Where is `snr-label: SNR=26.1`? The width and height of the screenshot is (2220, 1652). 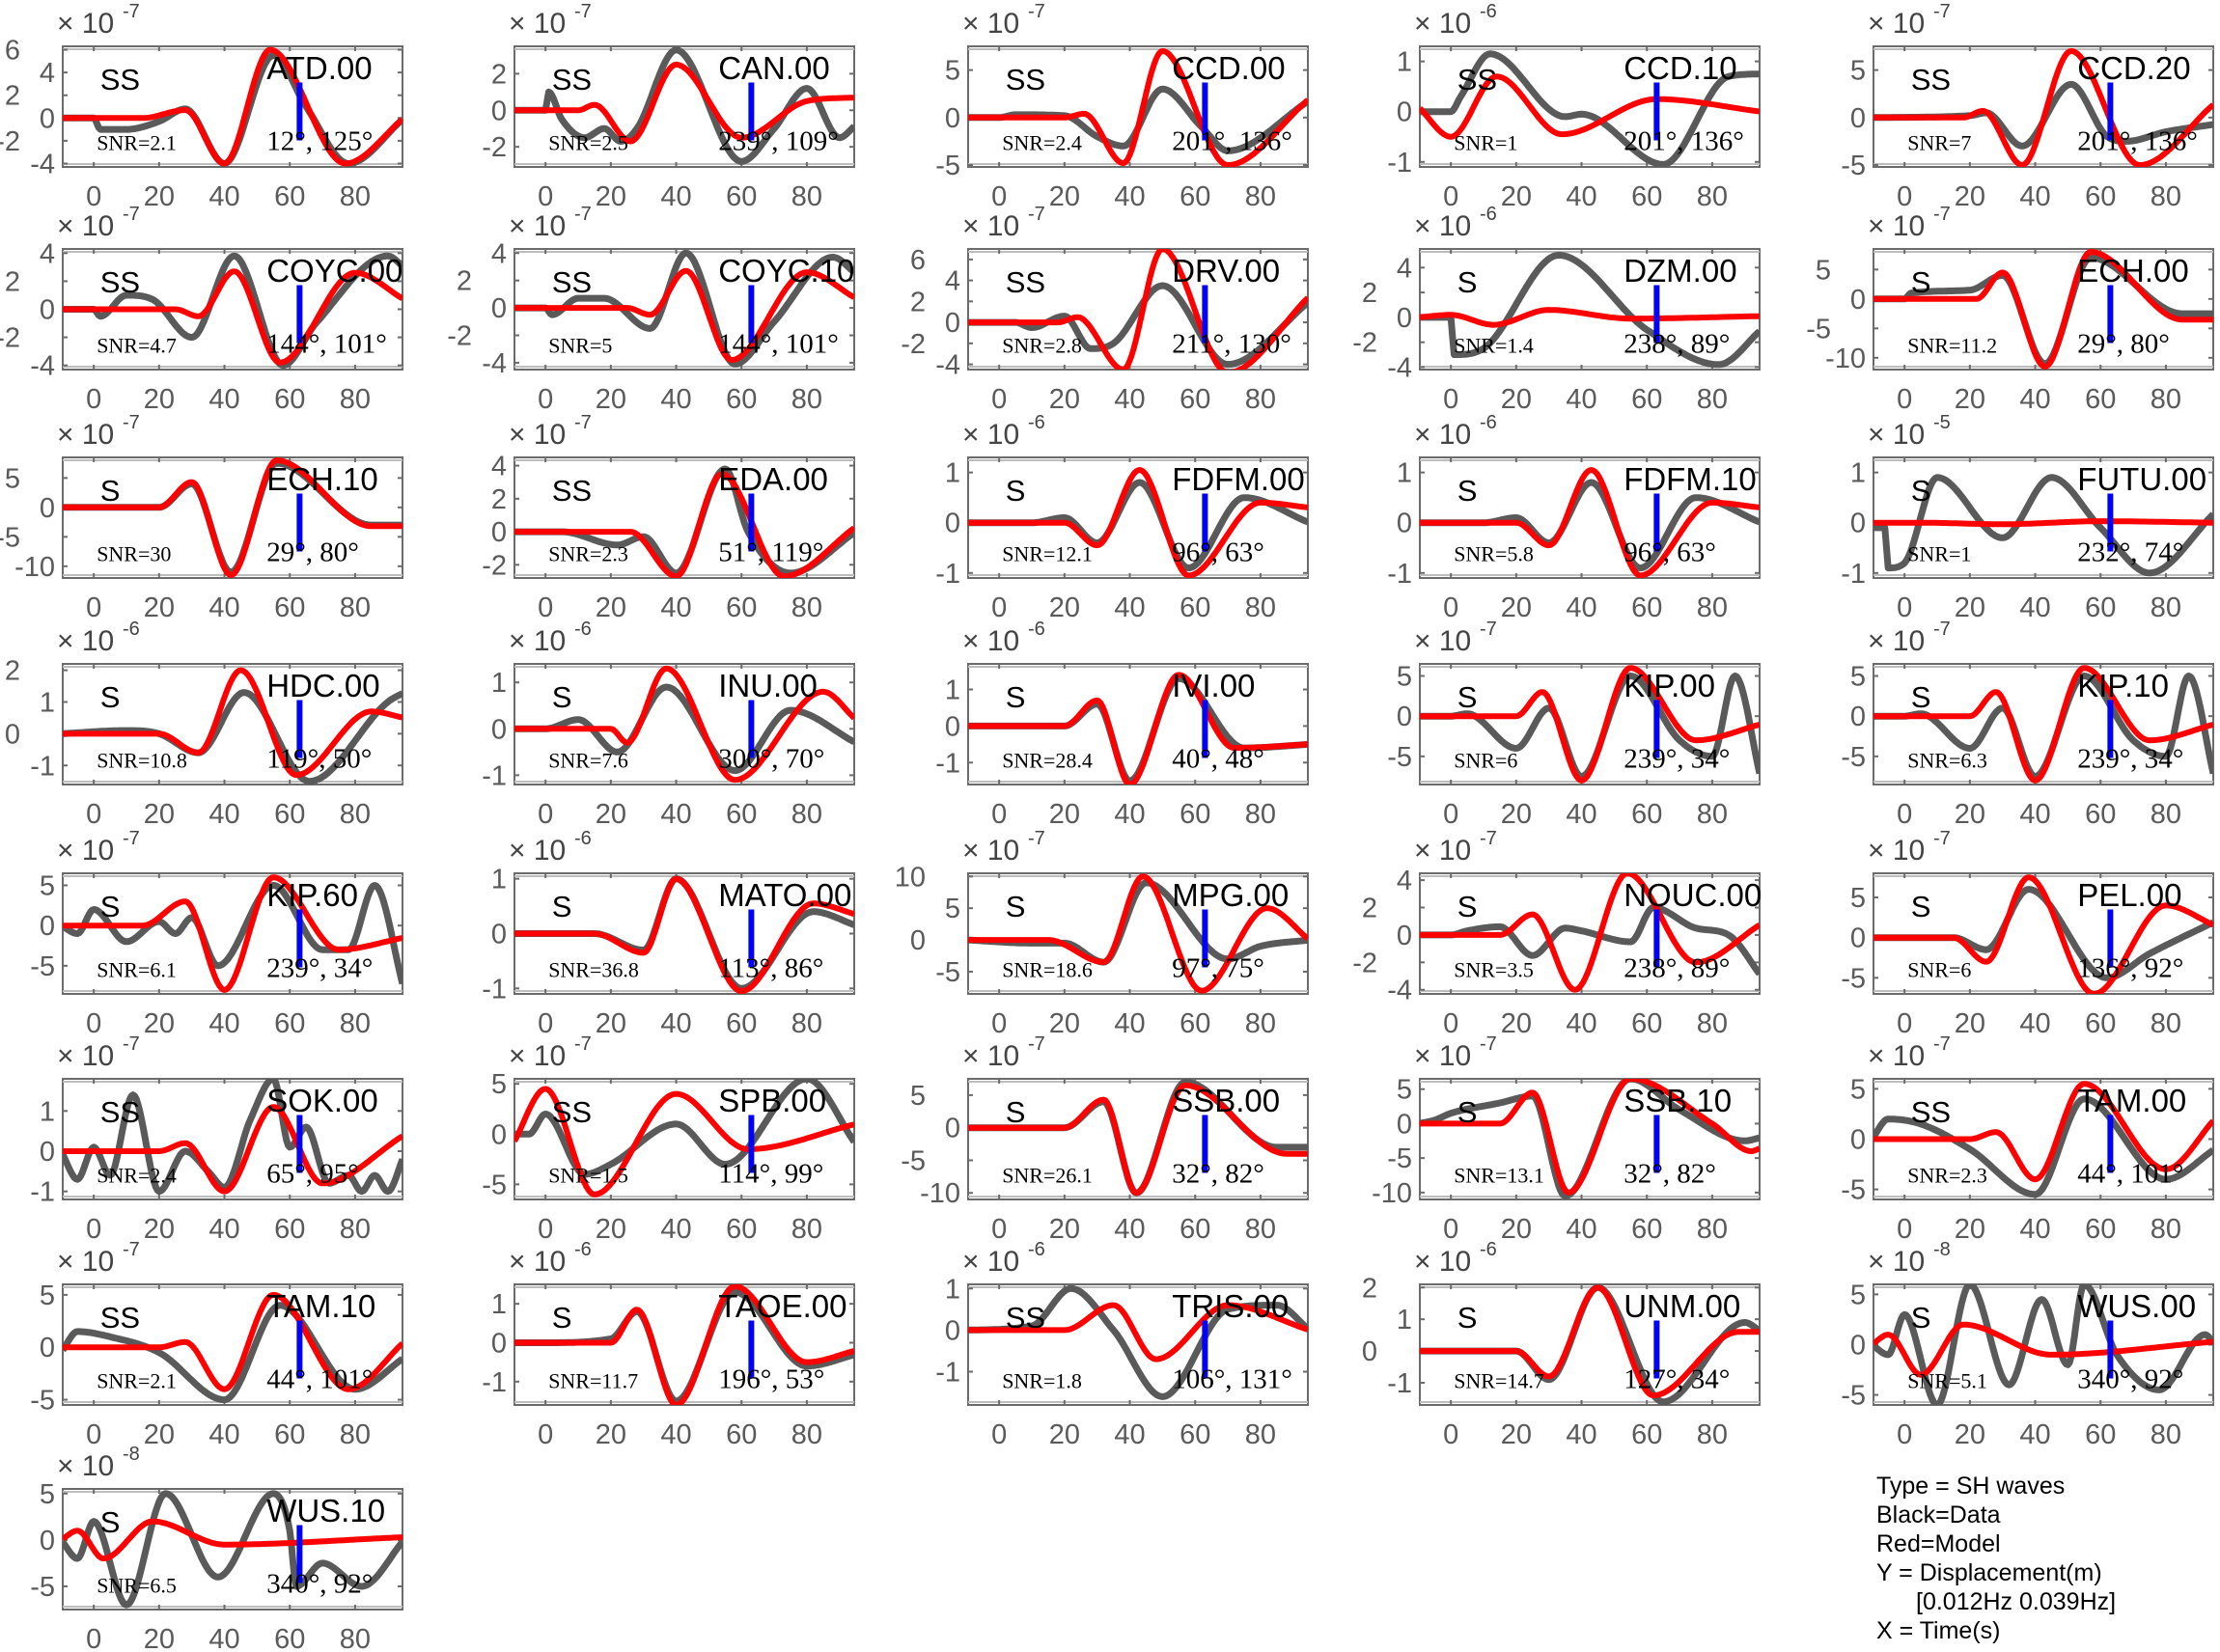
snr-label: SNR=26.1 is located at coordinates (1047, 1176).